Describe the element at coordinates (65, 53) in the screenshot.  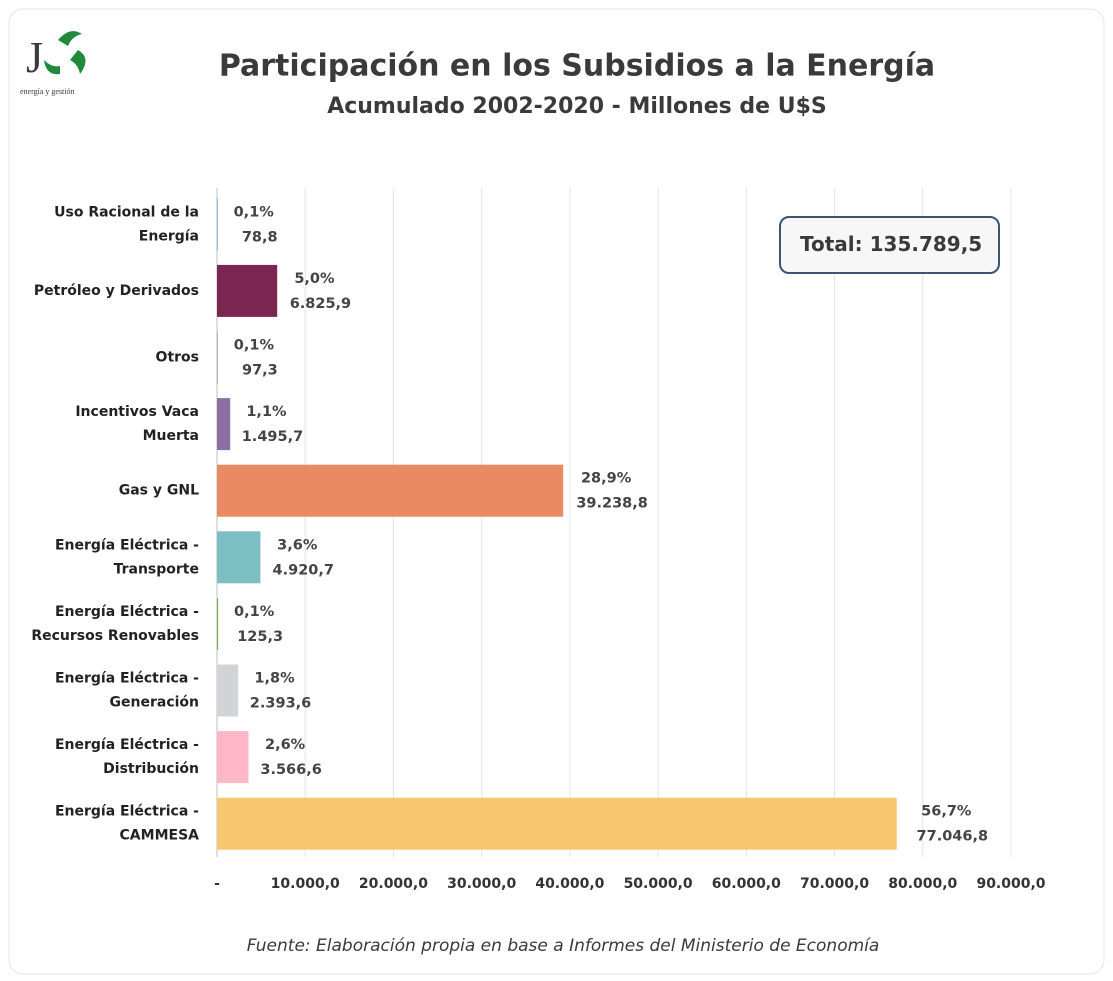
I see `logo-mark` at that location.